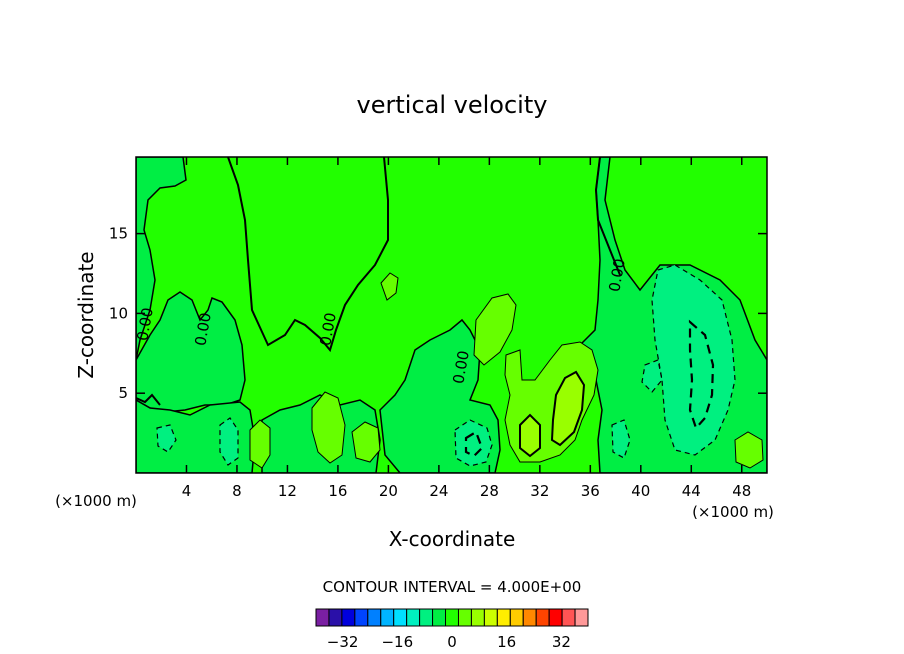 The height and width of the screenshot is (654, 904). Describe the element at coordinates (237, 491) in the screenshot. I see `x-tick-label: 8` at that location.